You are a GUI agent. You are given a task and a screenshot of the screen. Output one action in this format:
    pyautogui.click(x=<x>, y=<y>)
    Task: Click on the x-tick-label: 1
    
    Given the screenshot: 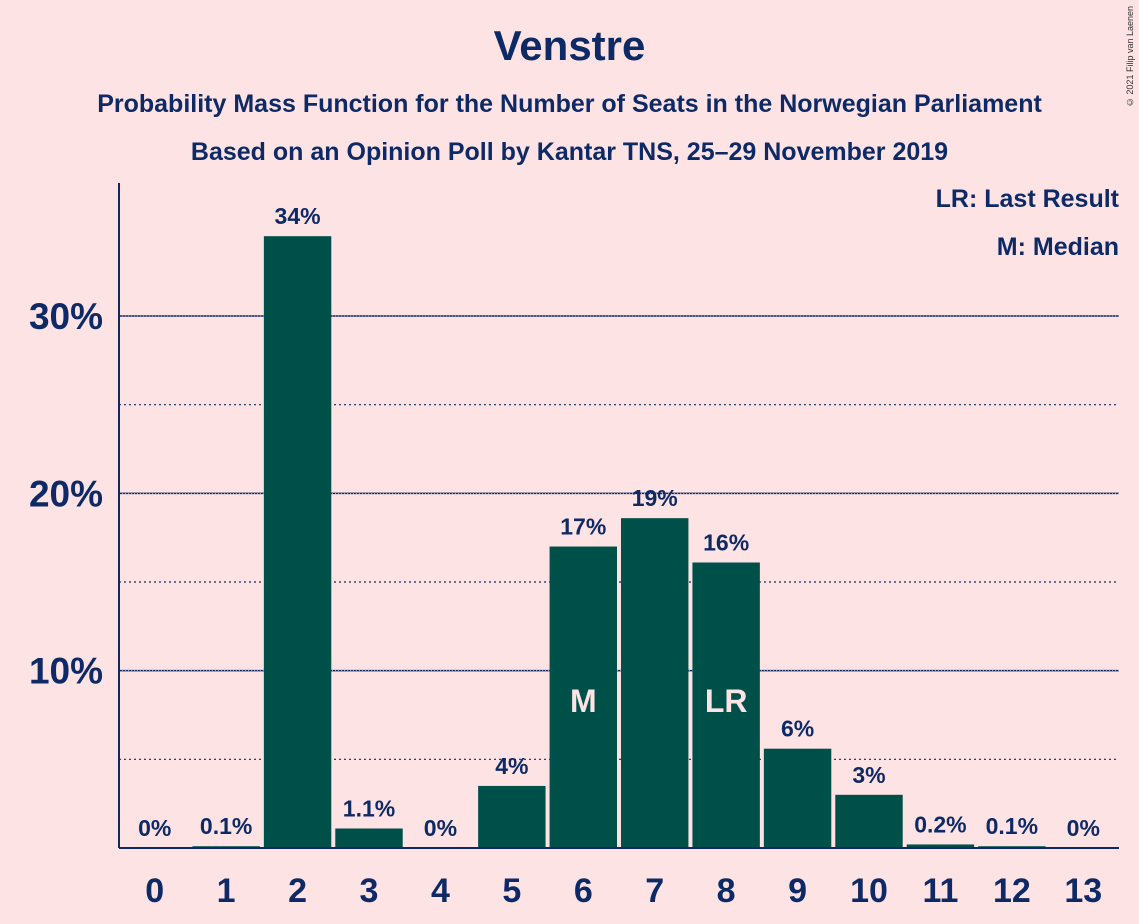 What is the action you would take?
    pyautogui.click(x=226, y=891)
    